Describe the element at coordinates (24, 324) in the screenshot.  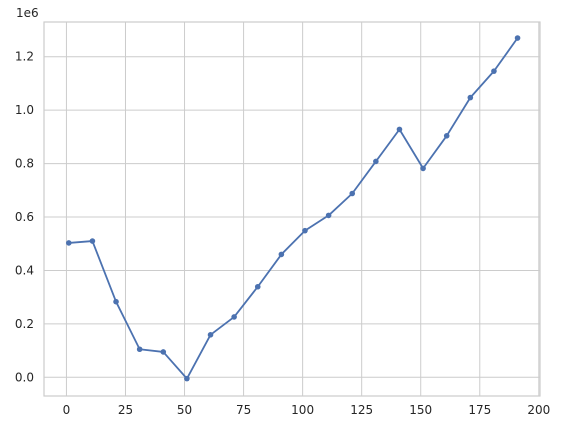
I see `y-tick-label: 0.2` at that location.